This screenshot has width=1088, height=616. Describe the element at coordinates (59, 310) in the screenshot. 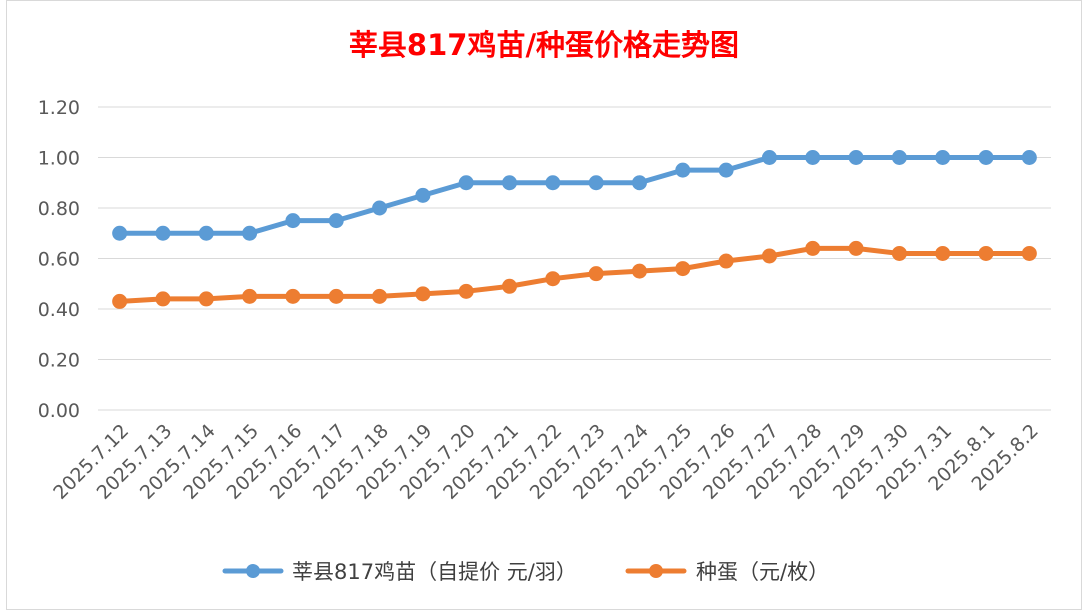

I see `y-tick-label: 0.40` at that location.